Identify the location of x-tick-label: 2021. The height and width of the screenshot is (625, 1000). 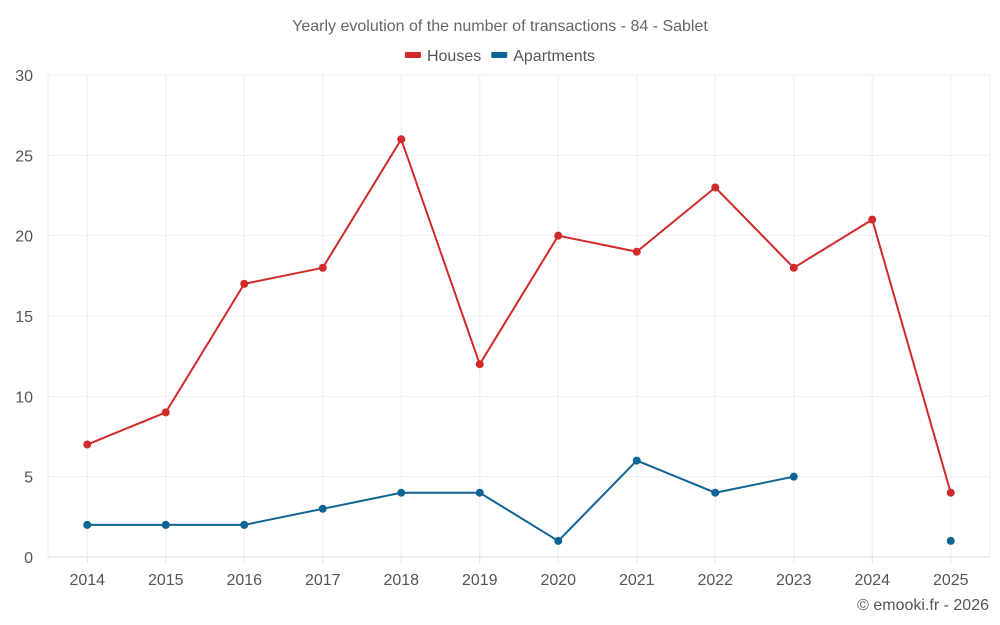
(637, 580).